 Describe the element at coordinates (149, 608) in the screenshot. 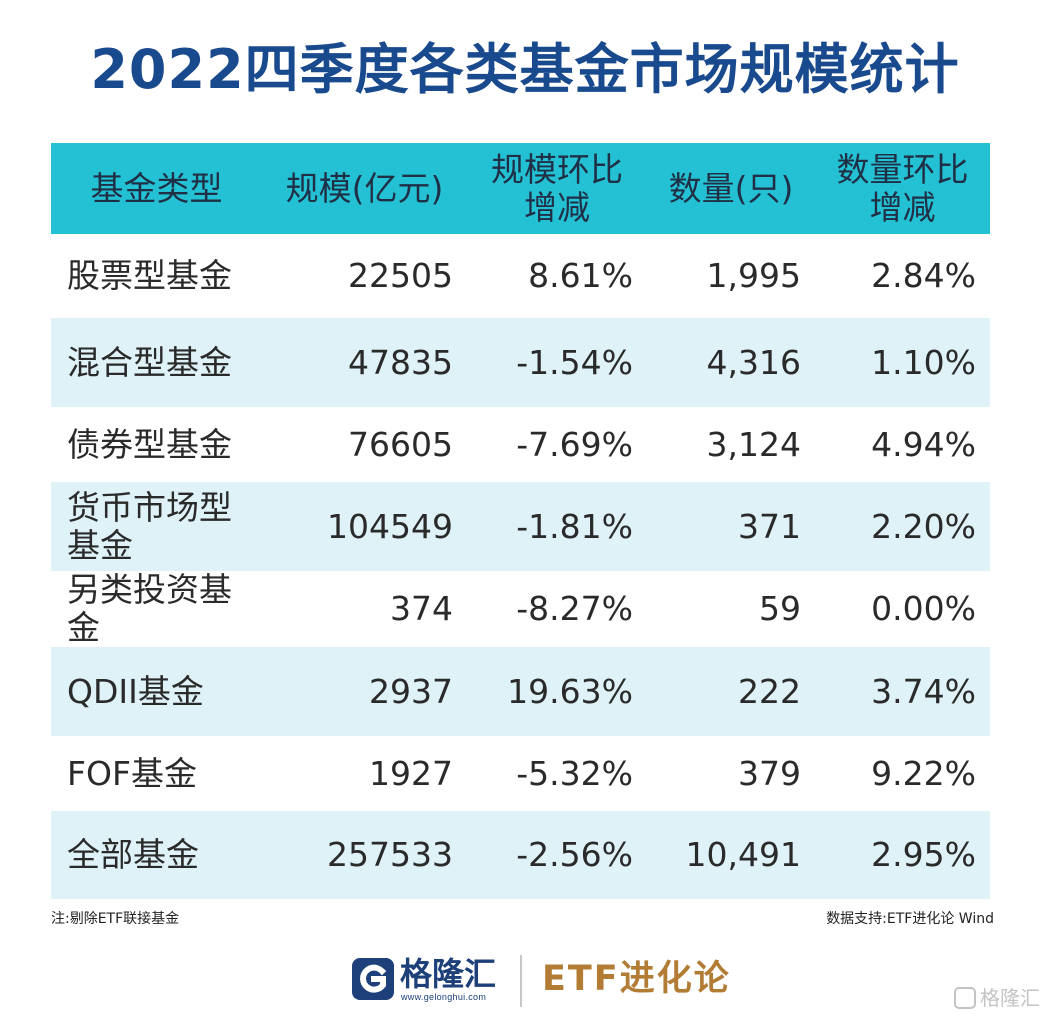

I see `cell-fund-type: 另类投资基金` at that location.